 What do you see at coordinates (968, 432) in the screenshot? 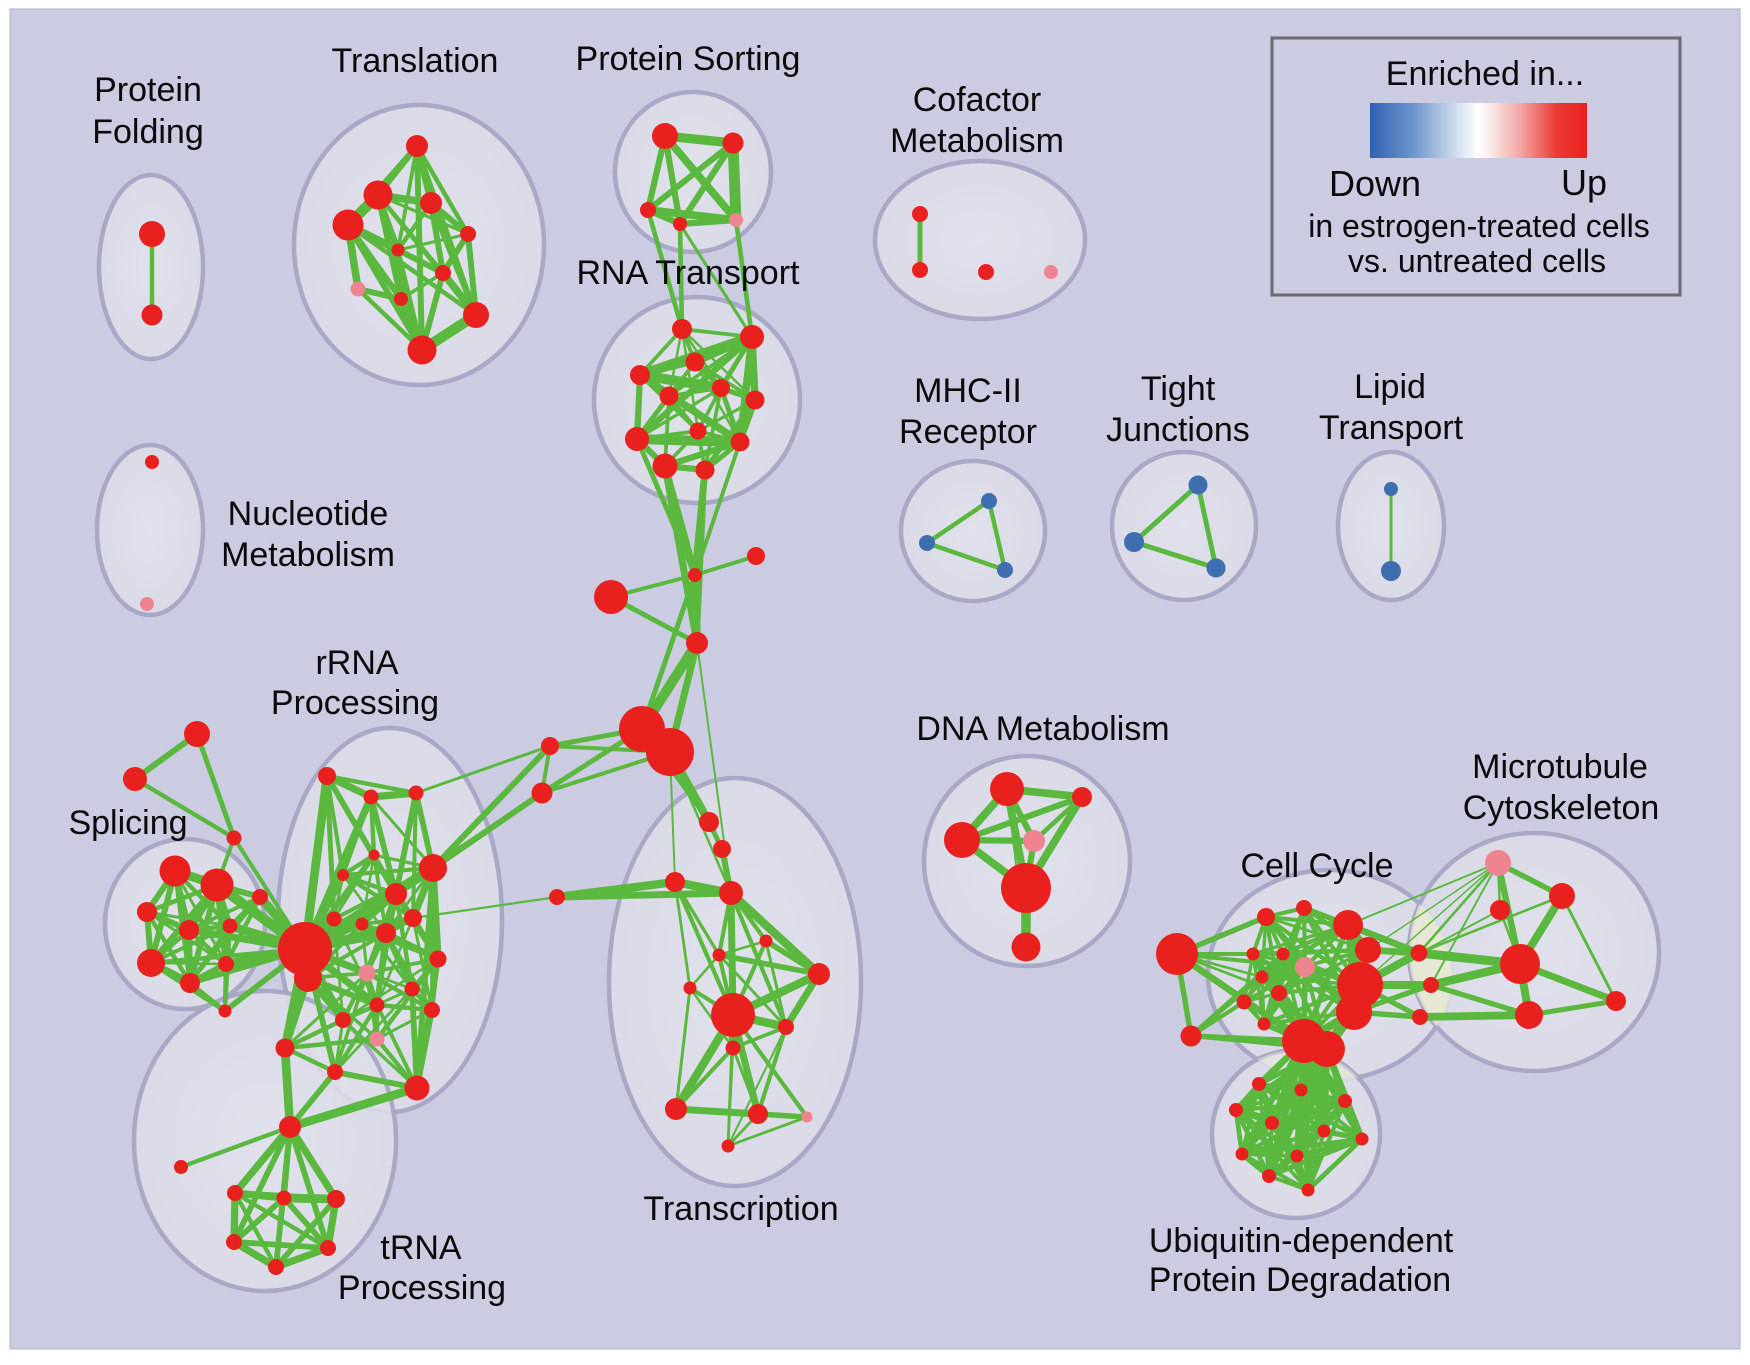
I see `svg-text: Receptor` at bounding box center [968, 432].